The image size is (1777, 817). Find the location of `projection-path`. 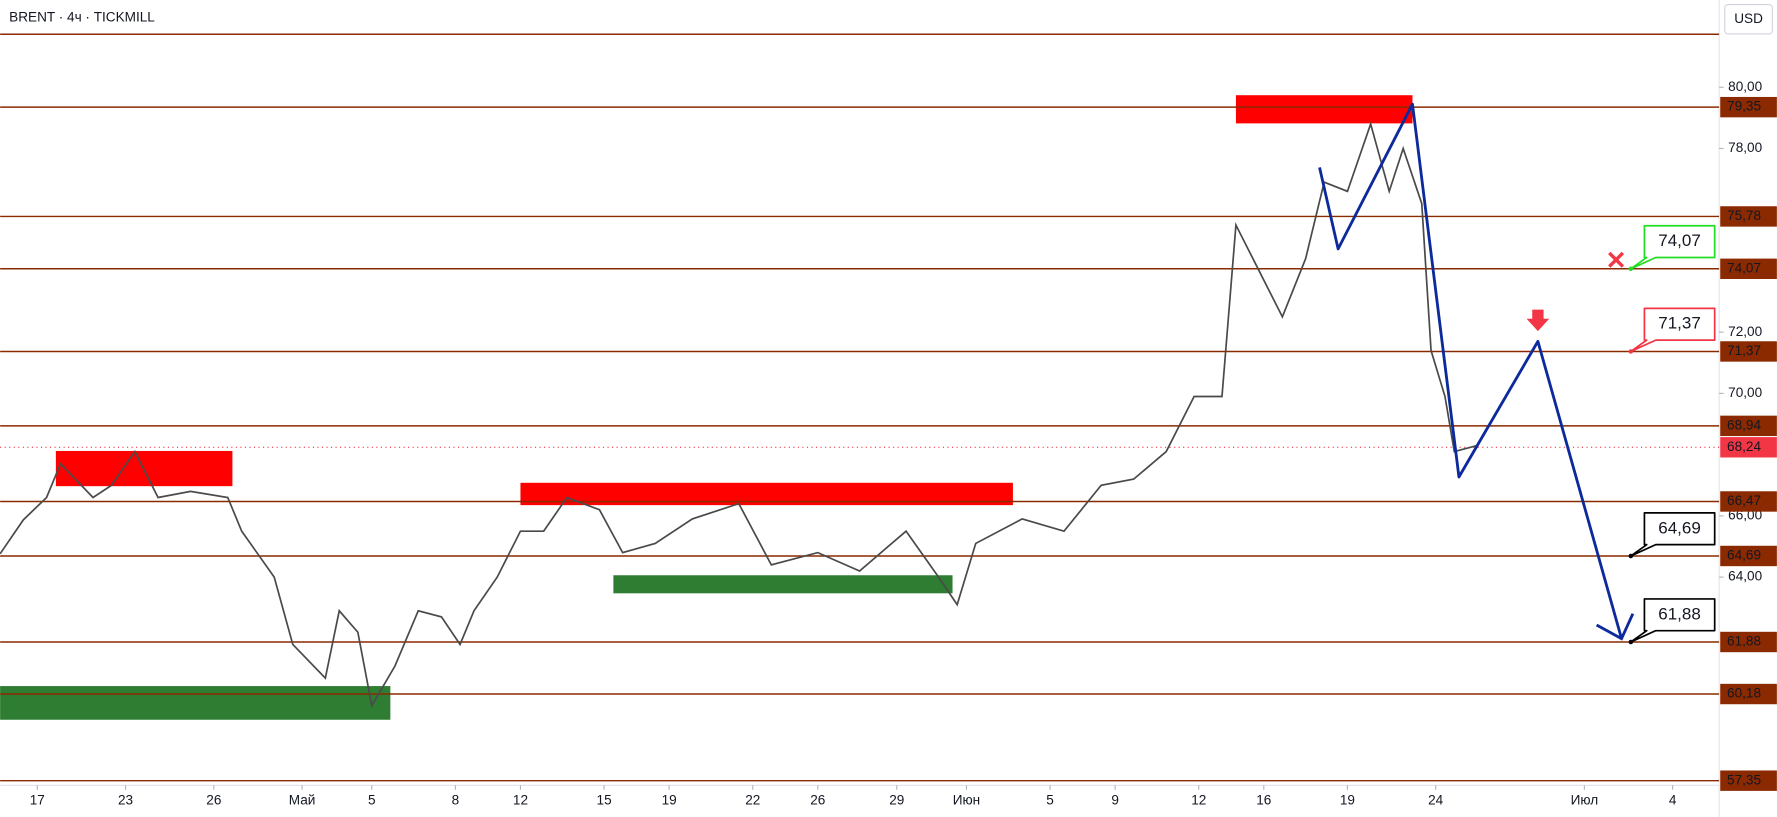

projection-path is located at coordinates (1470, 371).